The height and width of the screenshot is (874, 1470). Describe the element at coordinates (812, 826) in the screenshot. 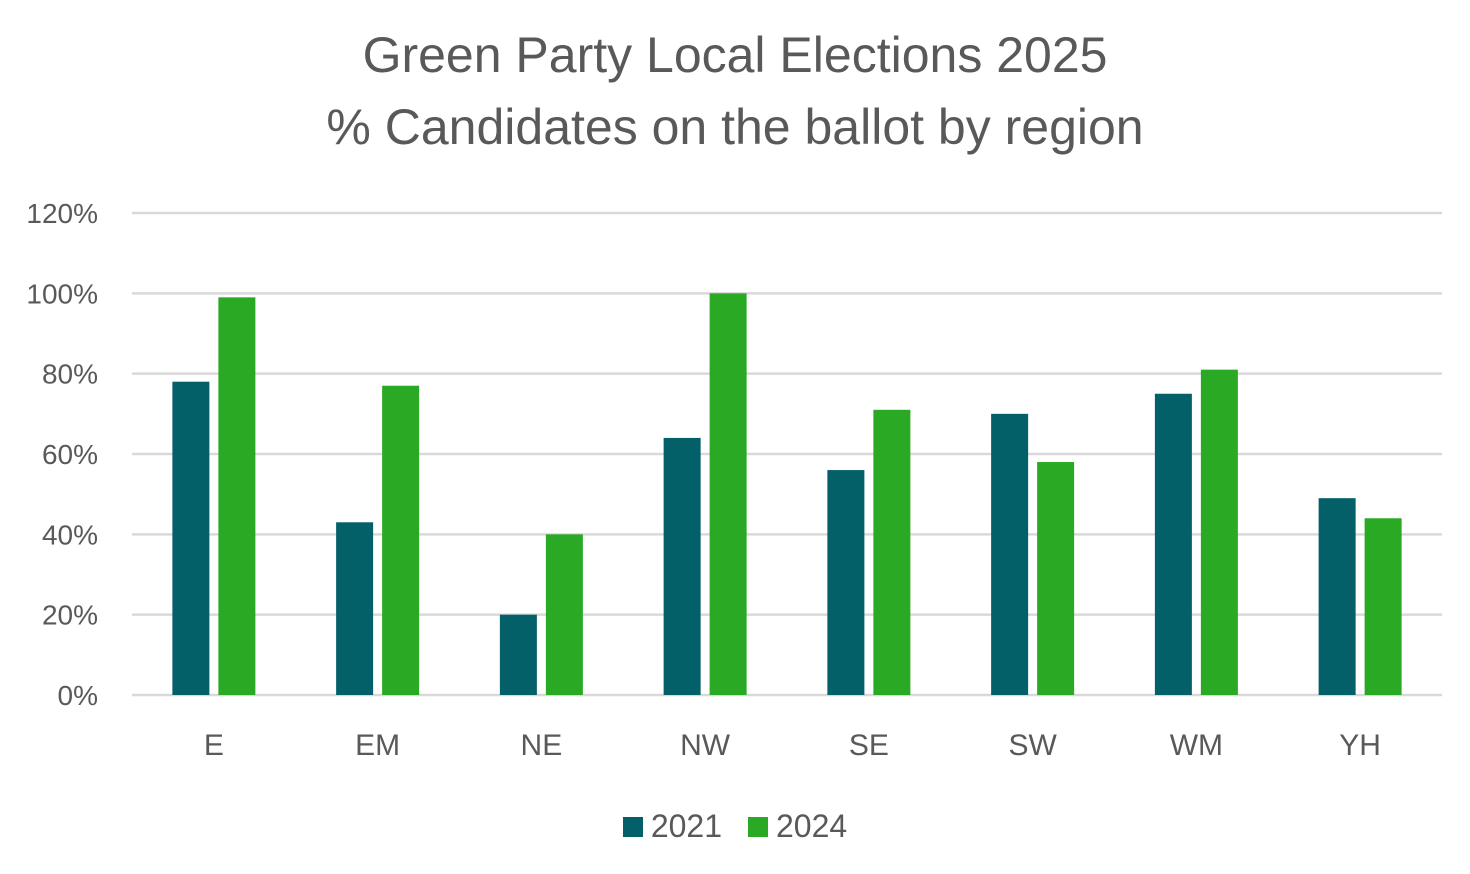

I see `legend-label: 2024` at that location.